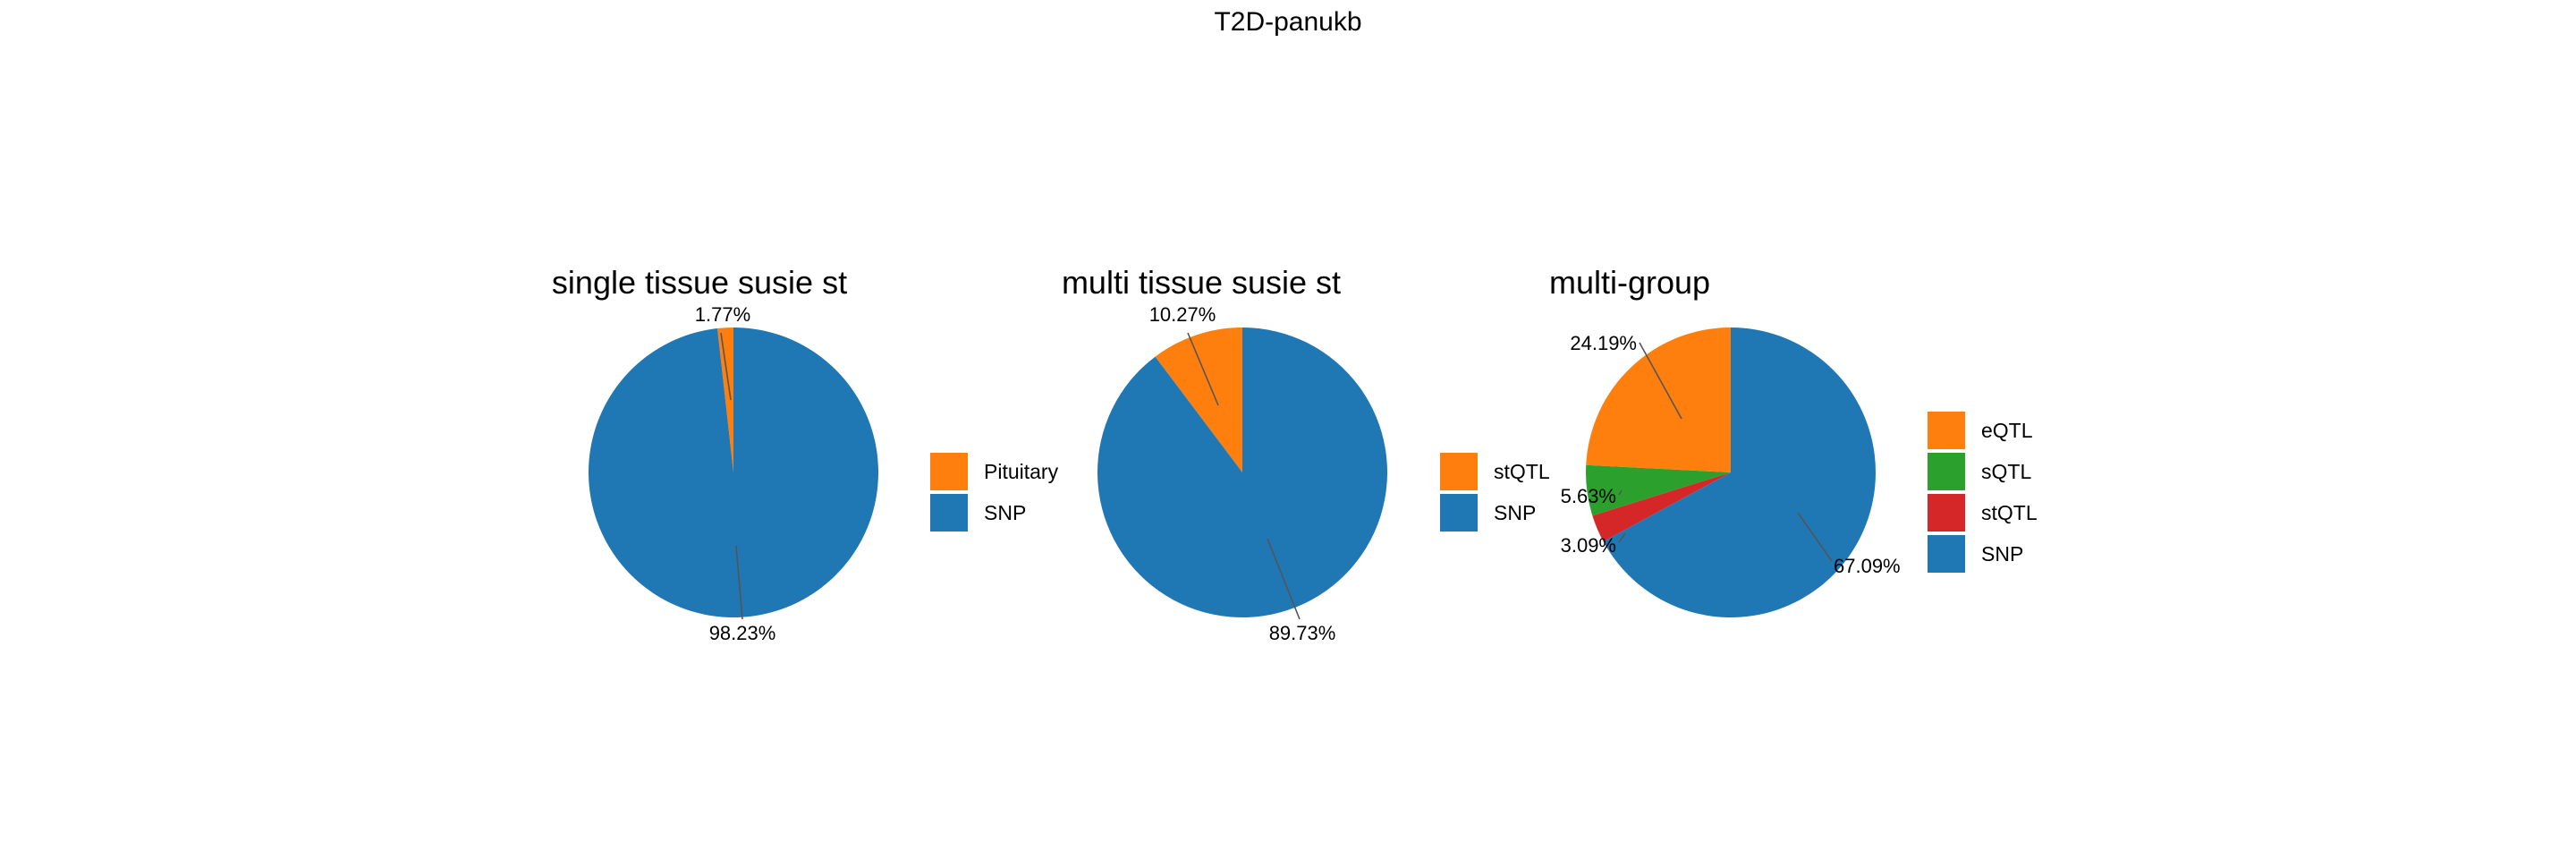 The width and height of the screenshot is (2576, 859). I want to click on legend-swatch-eqtl, so click(1946, 430).